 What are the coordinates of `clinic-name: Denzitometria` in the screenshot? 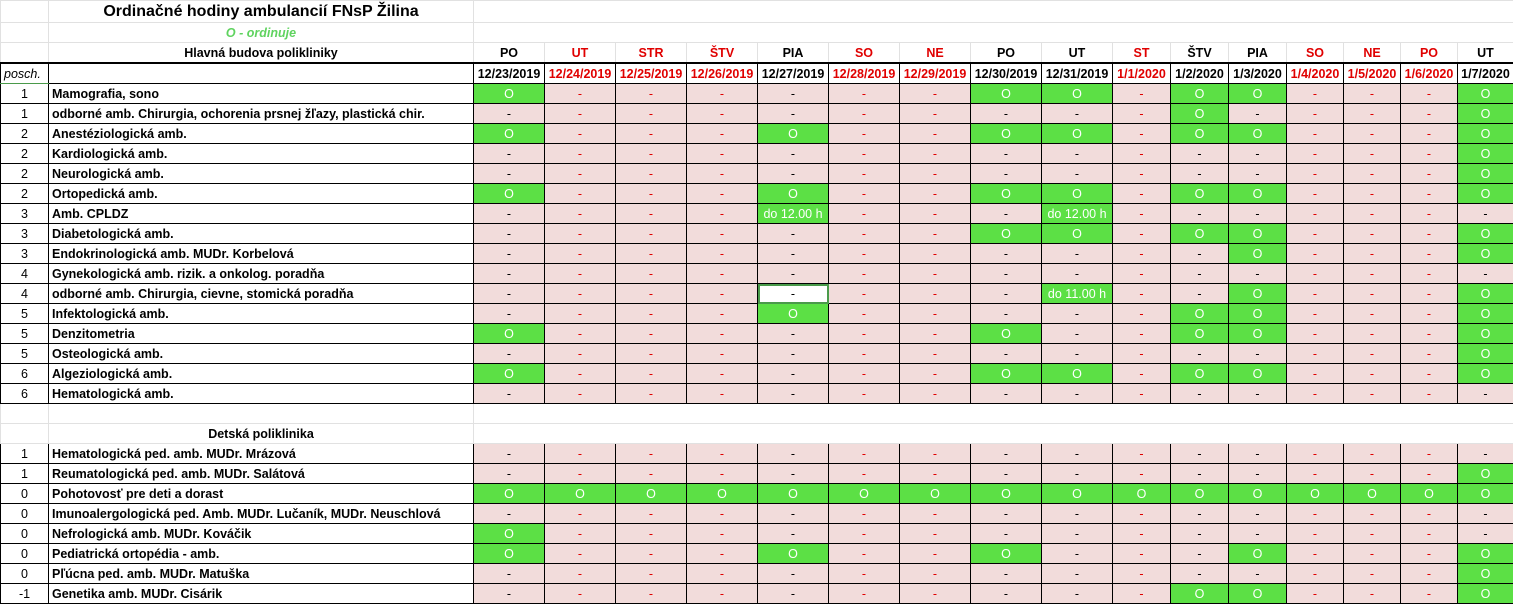 It's located at (261, 333).